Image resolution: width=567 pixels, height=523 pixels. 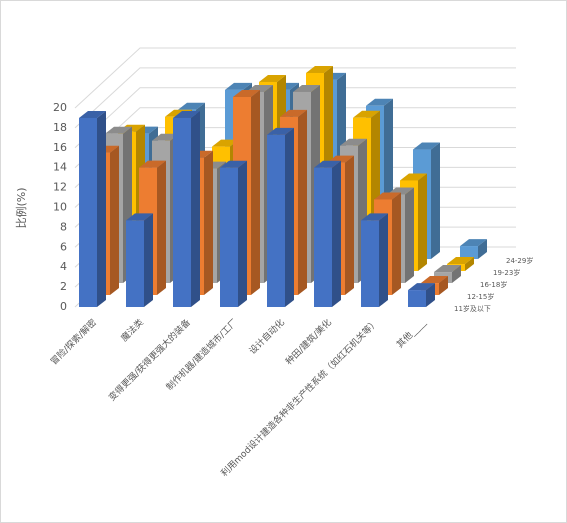 What do you see at coordinates (480, 296) in the screenshot?
I see `series-label: 12-15岁` at bounding box center [480, 296].